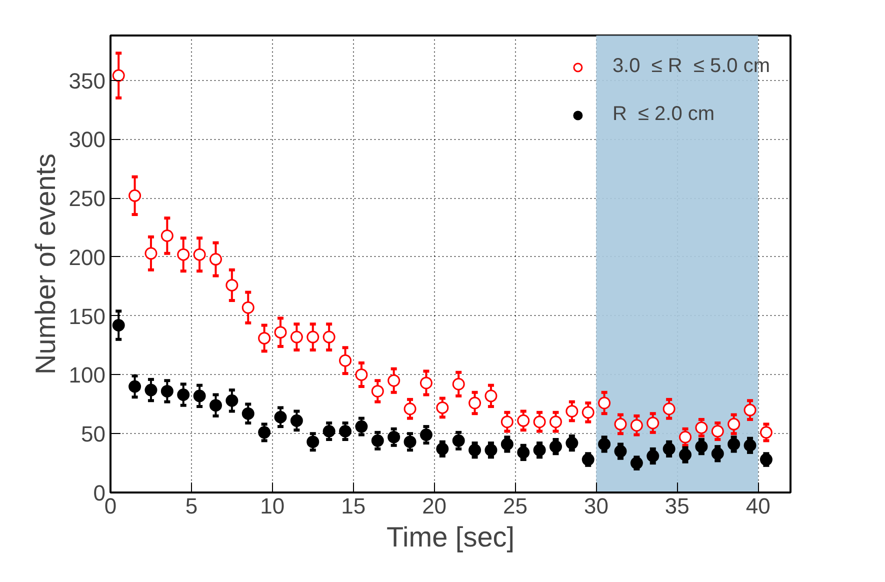 This screenshot has width=885, height=582. I want to click on x-tick-label: 30, so click(596, 506).